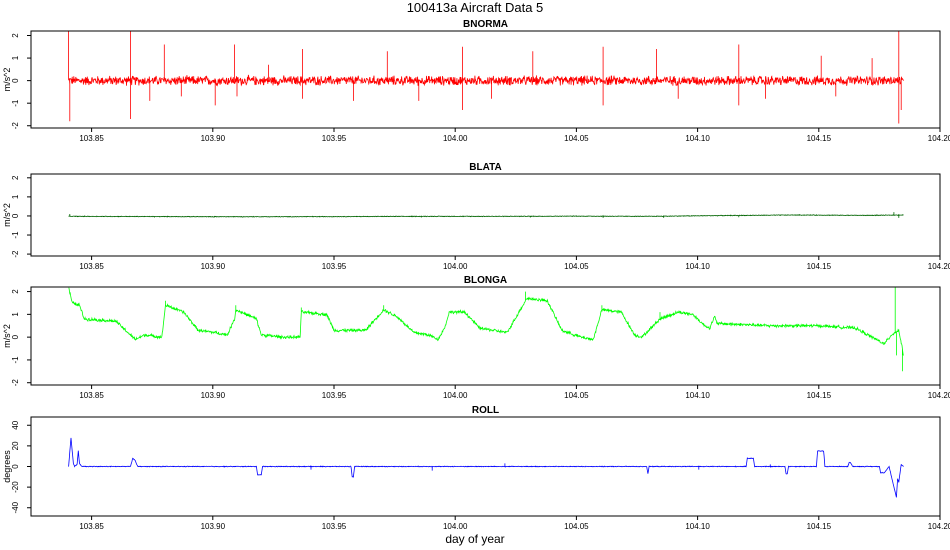 This screenshot has width=950, height=550. What do you see at coordinates (486, 467) in the screenshot?
I see `series-line-roll` at bounding box center [486, 467].